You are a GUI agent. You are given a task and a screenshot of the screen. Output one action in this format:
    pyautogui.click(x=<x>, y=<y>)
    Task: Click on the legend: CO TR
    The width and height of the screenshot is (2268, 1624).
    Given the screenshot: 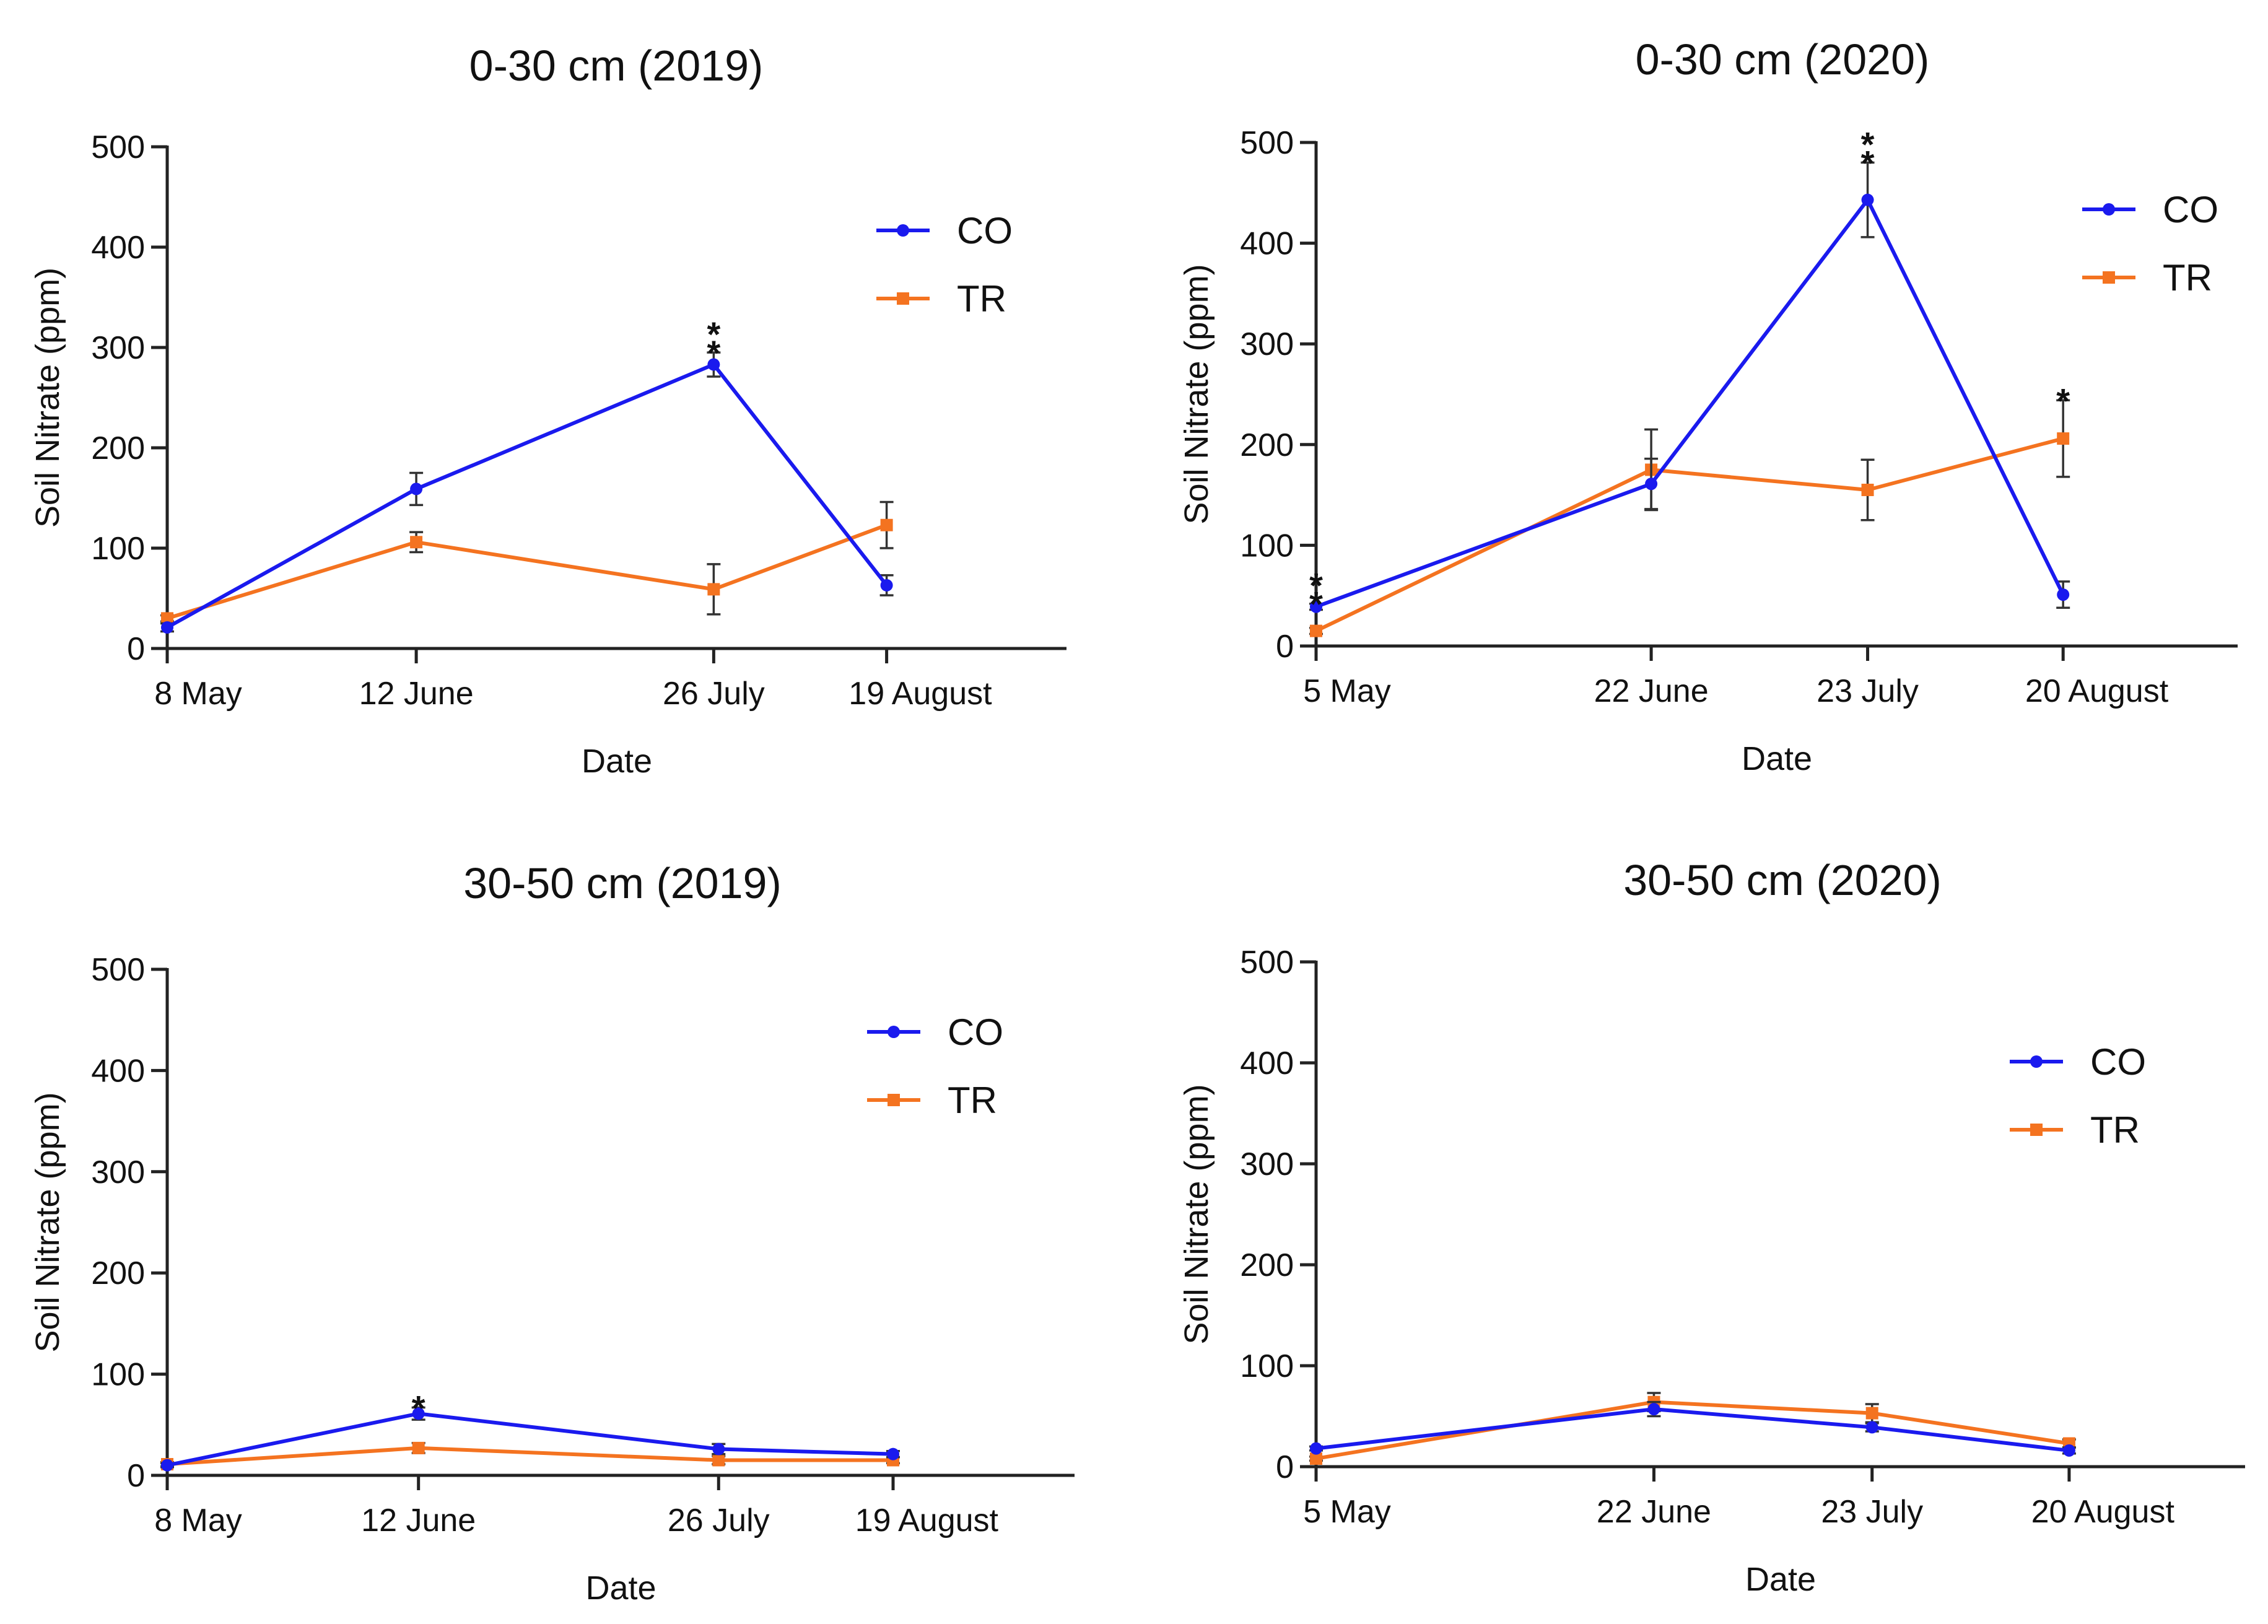 What is the action you would take?
    pyautogui.click(x=2078, y=1096)
    